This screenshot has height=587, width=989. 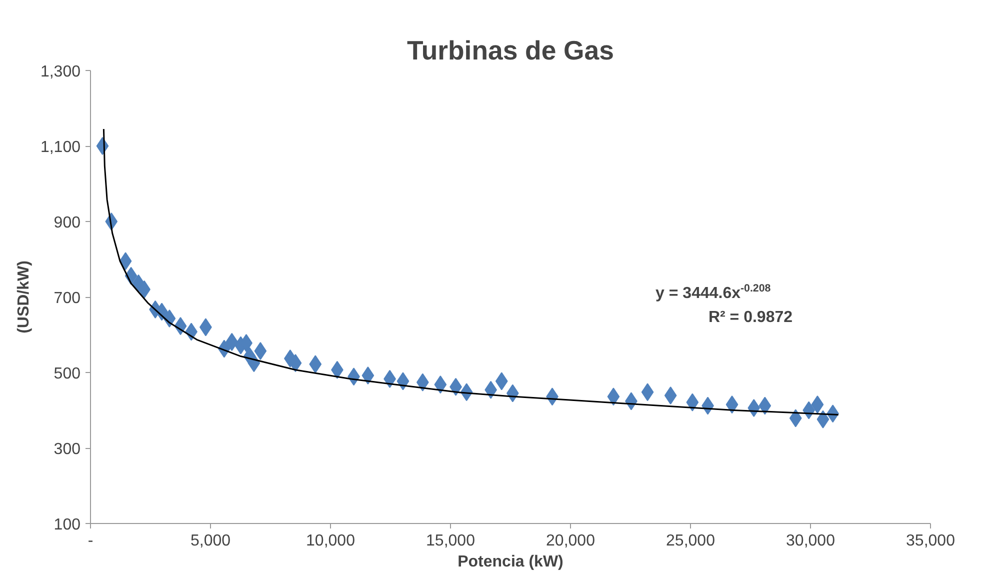 I want to click on x-tick-label: 5,000, so click(x=210, y=541).